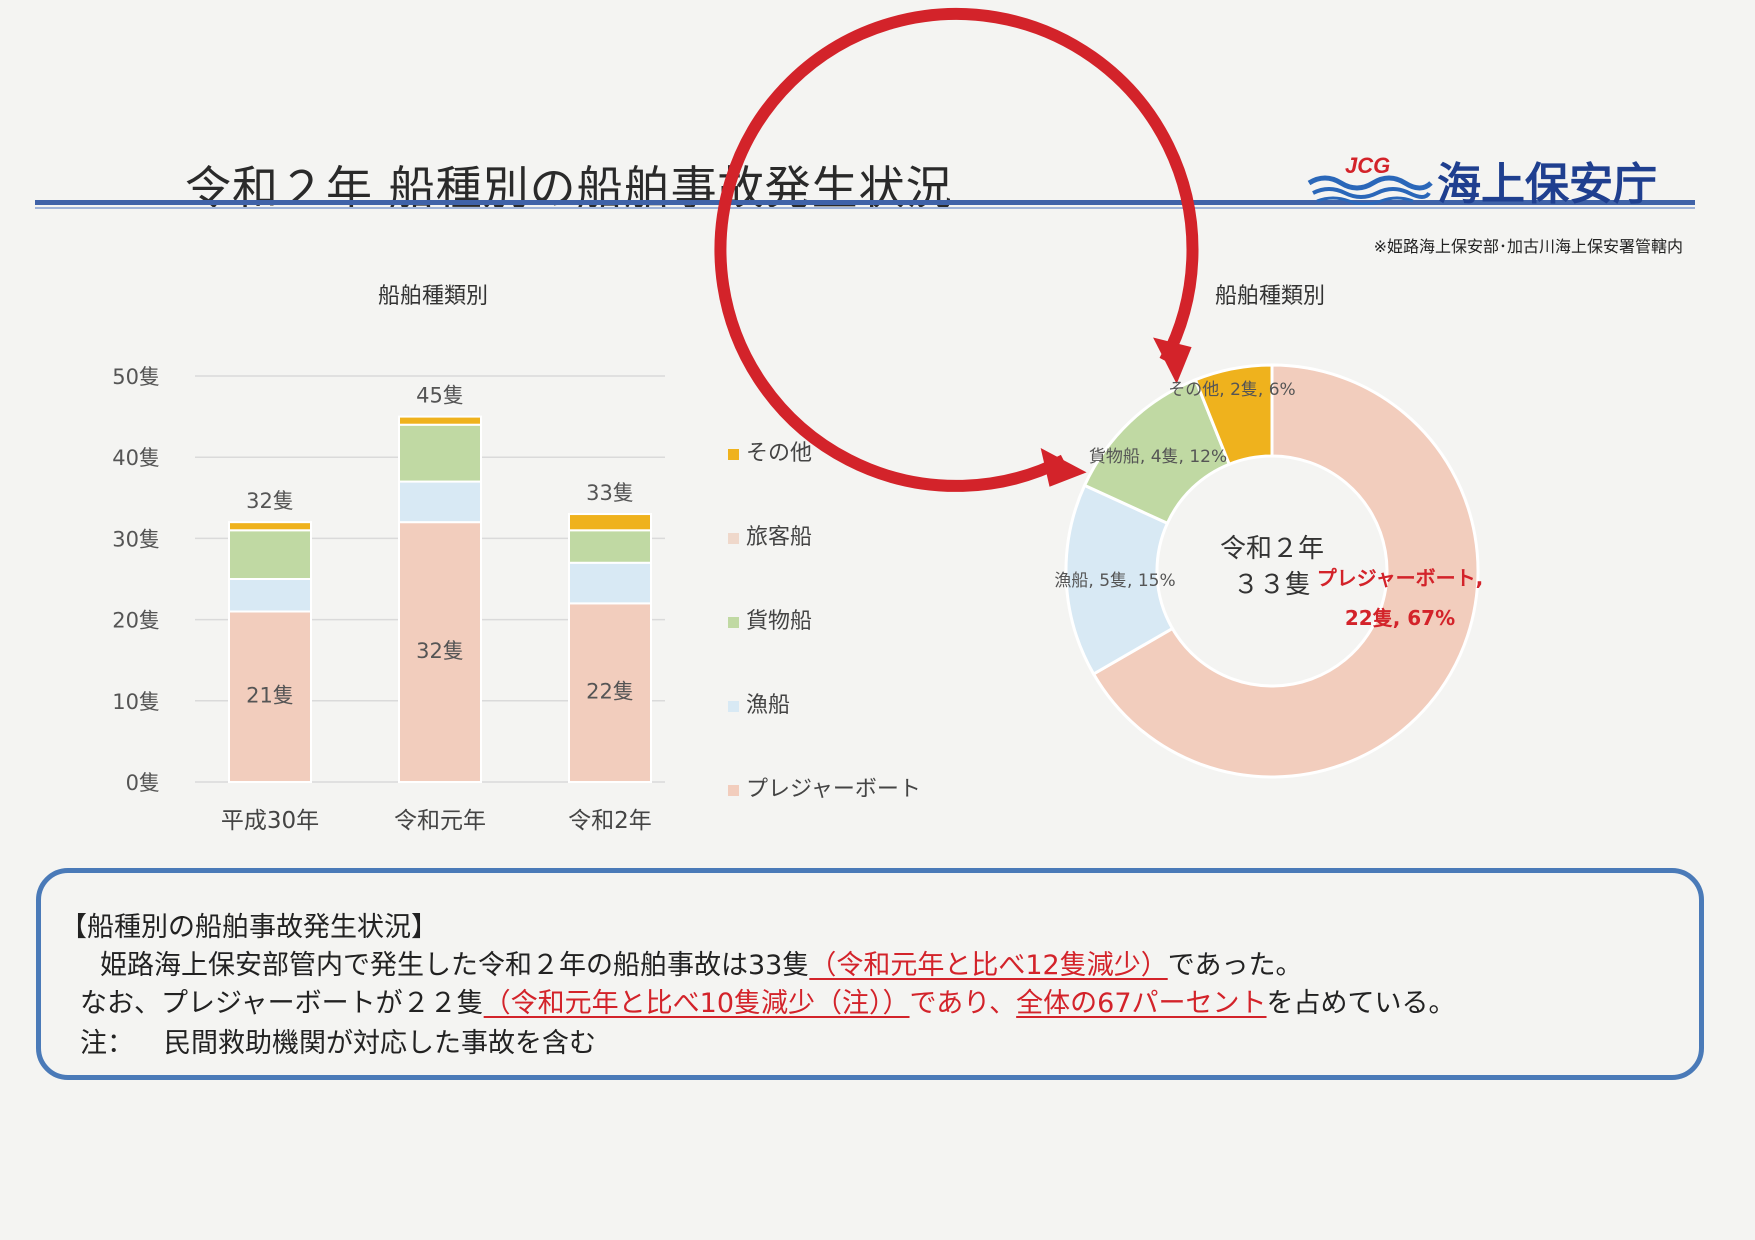  Describe the element at coordinates (1270, 296) in the screenshot. I see `donut-chart-title: 船舶種類別` at that location.